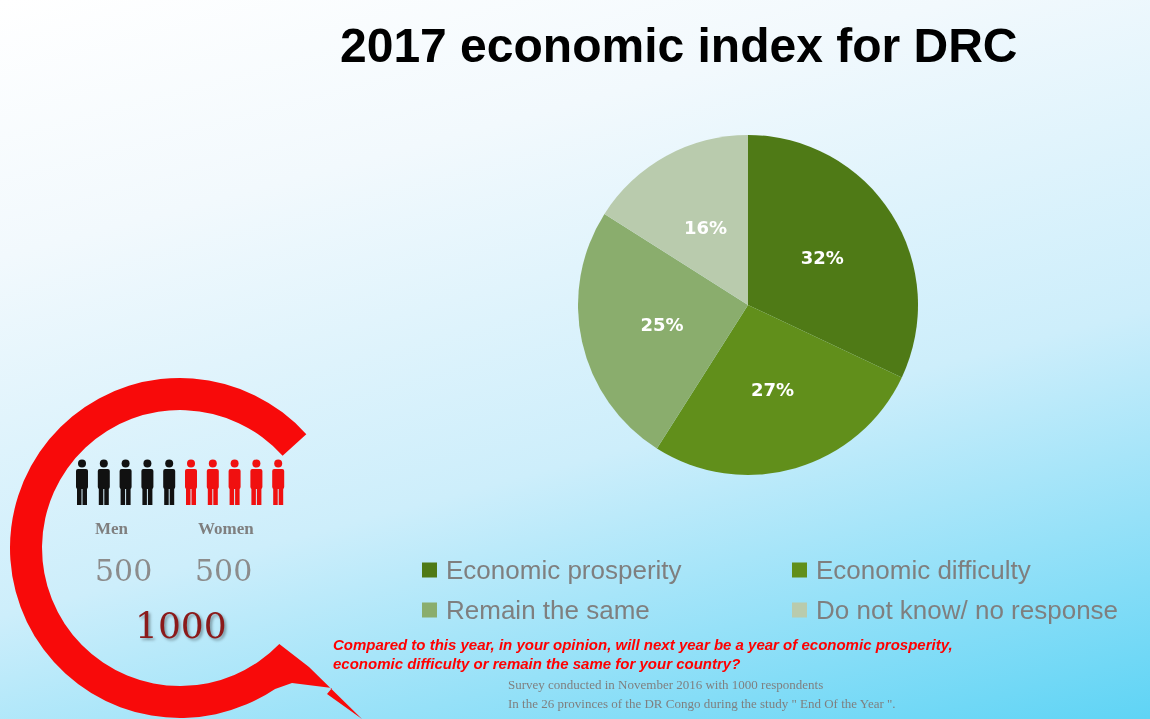  What do you see at coordinates (967, 610) in the screenshot?
I see `legend-label: Do not know/ no response` at bounding box center [967, 610].